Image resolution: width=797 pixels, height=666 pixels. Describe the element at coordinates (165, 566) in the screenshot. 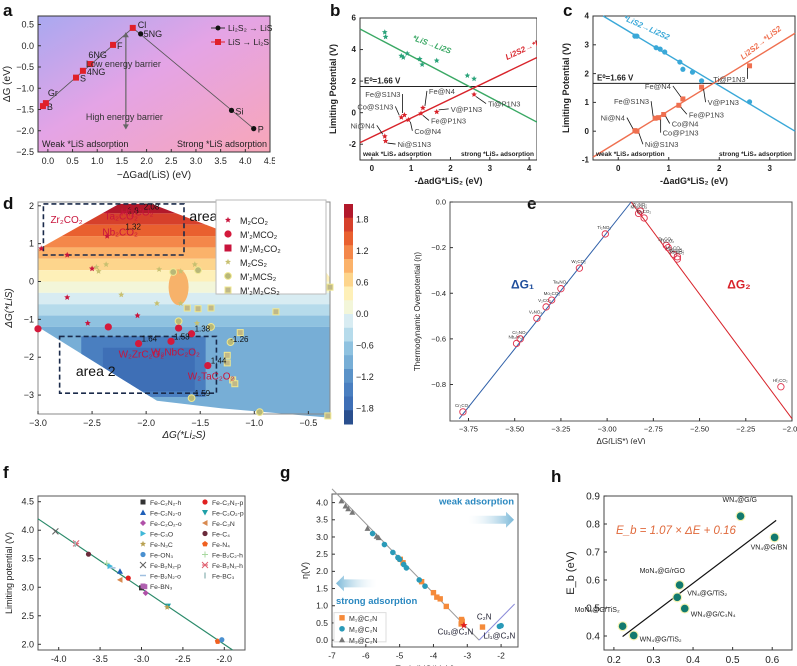

I see `legend-label: Fe-B₂N₂-p` at that location.